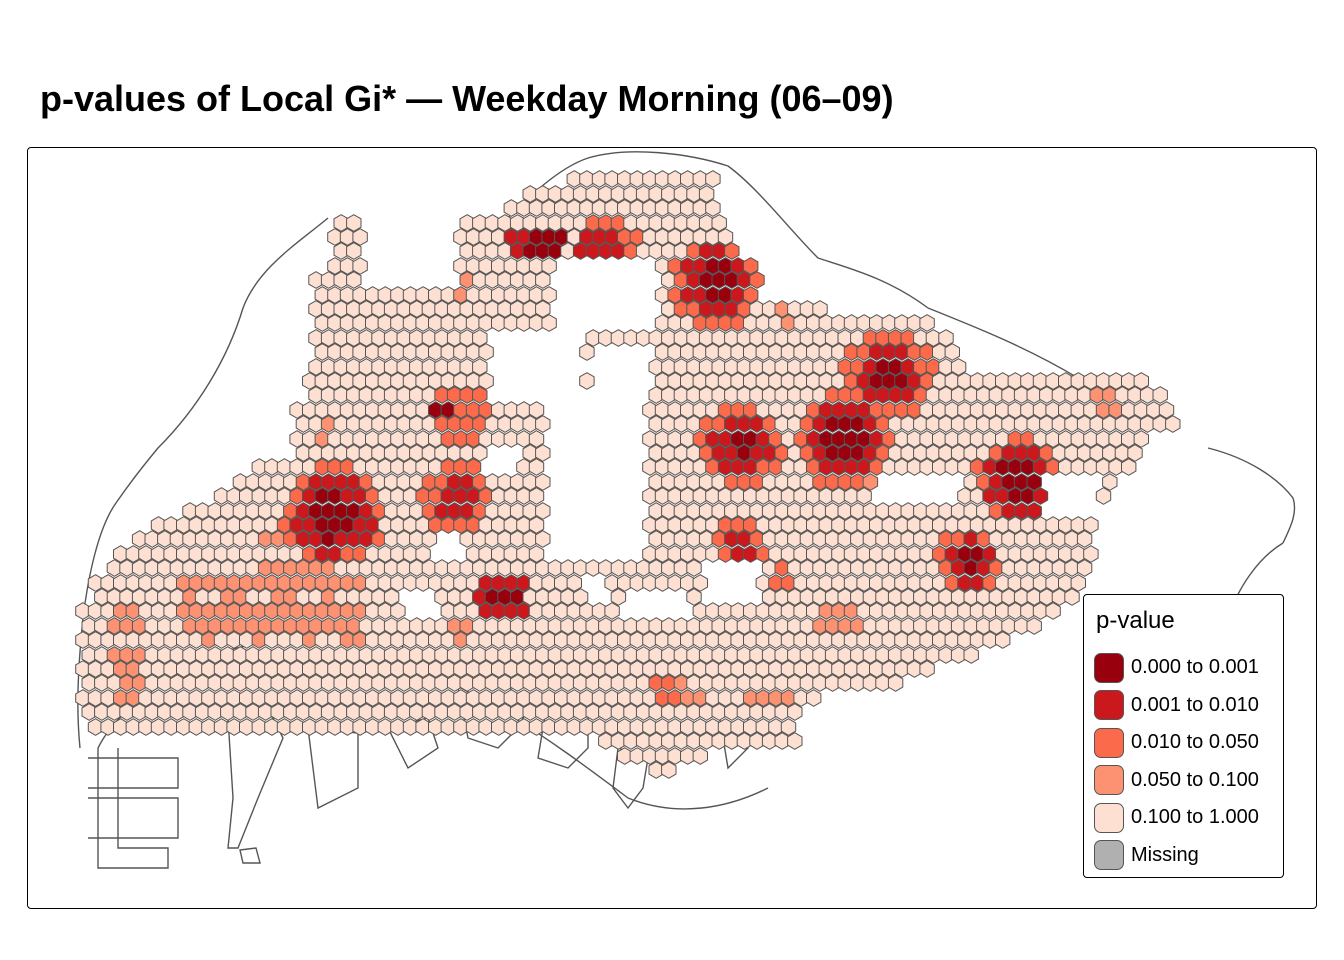 The height and width of the screenshot is (960, 1344). I want to click on legend-item: 0.001 to 0.010, so click(1176, 706).